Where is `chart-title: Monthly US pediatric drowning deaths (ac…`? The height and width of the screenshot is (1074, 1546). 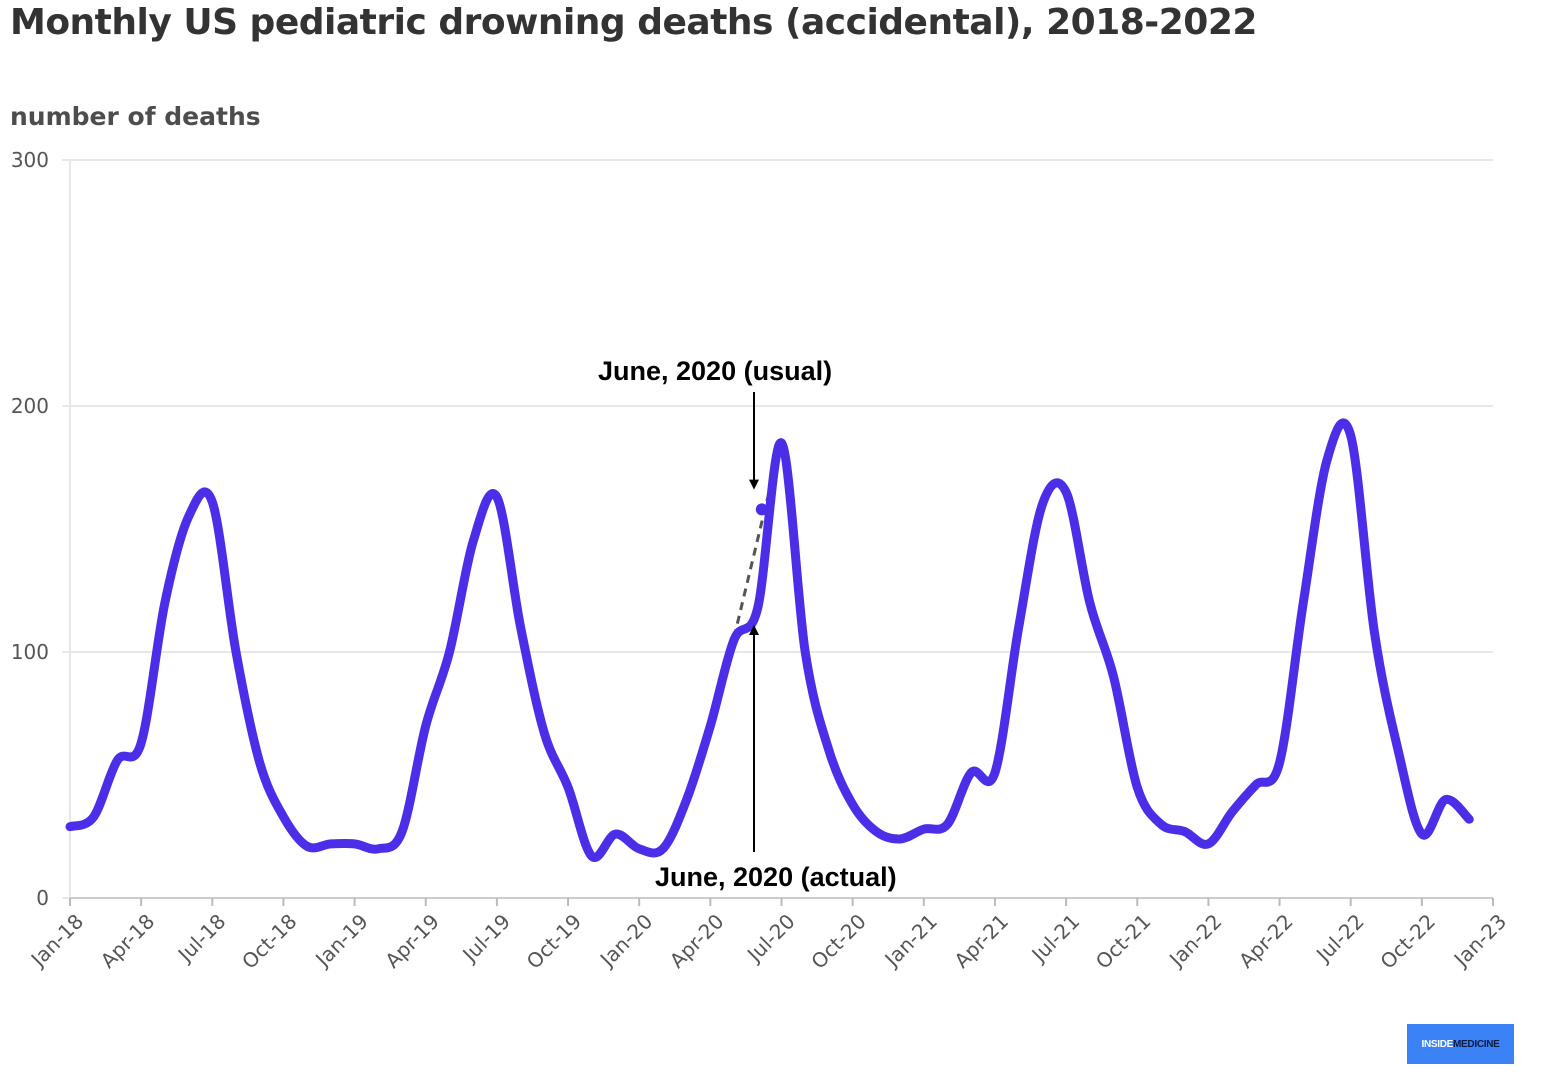 chart-title: Monthly US pediatric drowning deaths (ac… is located at coordinates (633, 22).